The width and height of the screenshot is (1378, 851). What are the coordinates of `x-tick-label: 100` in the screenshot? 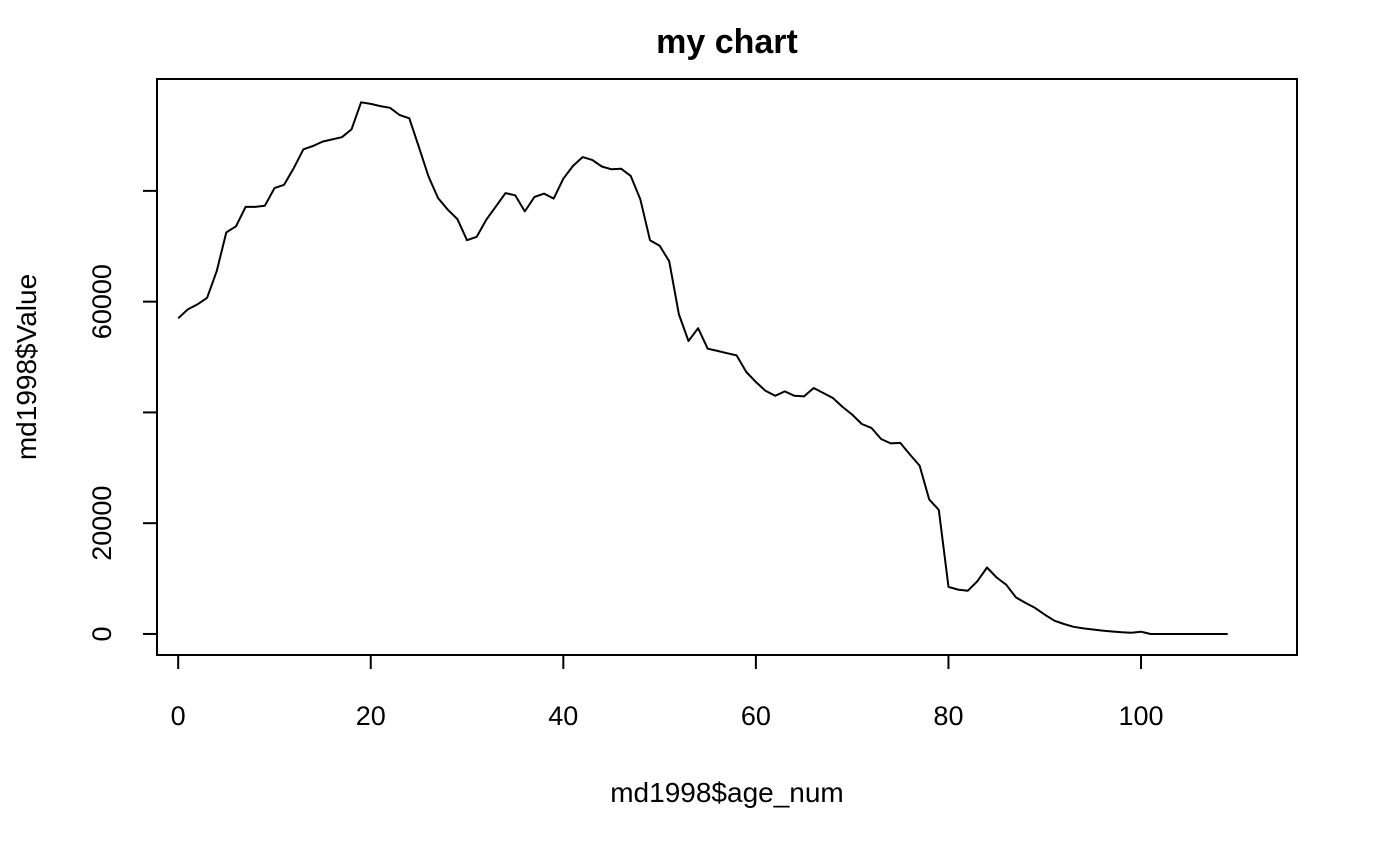 It's located at (1140, 716).